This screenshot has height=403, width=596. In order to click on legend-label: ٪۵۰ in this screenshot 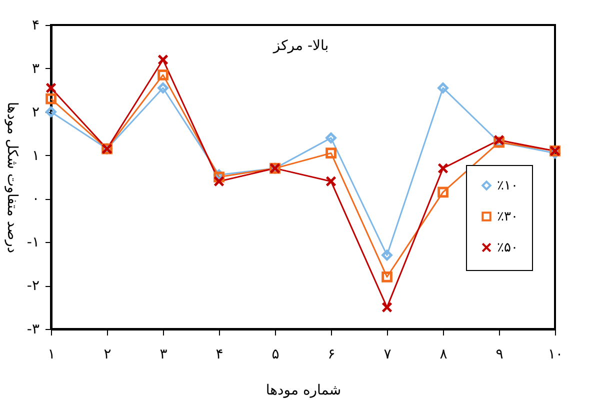, I will do `click(507, 248)`.